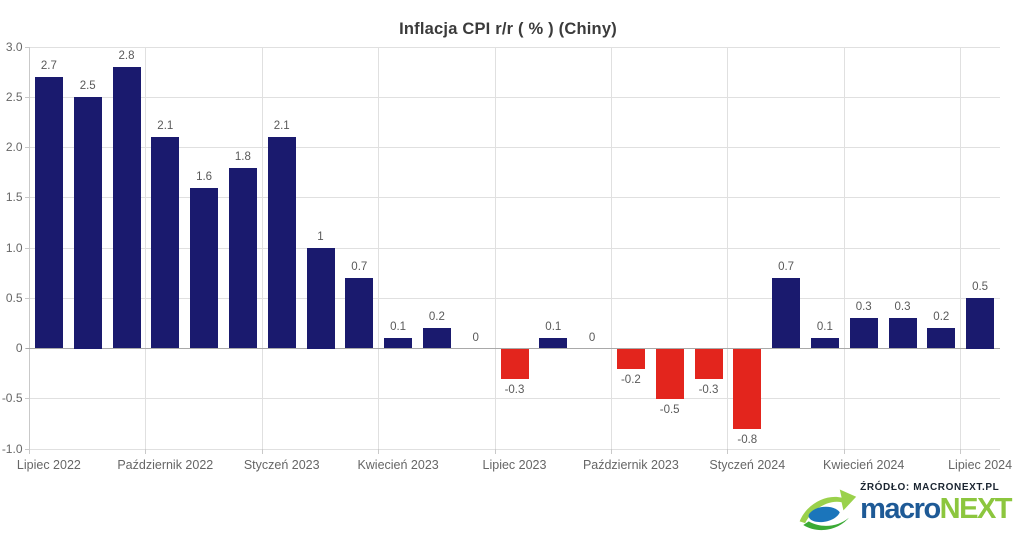 Image resolution: width=1016 pixels, height=543 pixels. What do you see at coordinates (747, 439) in the screenshot?
I see `bar-value-label: -0.8` at bounding box center [747, 439].